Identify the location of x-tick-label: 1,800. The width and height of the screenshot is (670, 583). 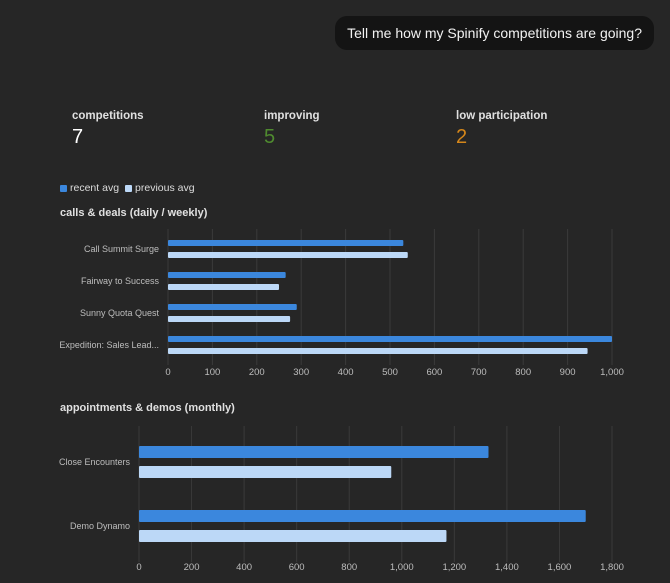
(612, 567).